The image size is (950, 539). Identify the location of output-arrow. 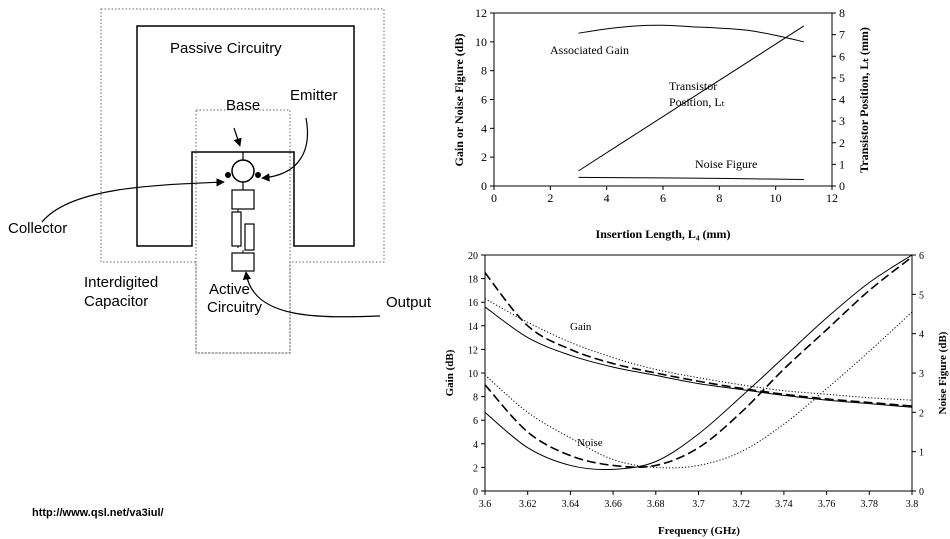
(311, 294).